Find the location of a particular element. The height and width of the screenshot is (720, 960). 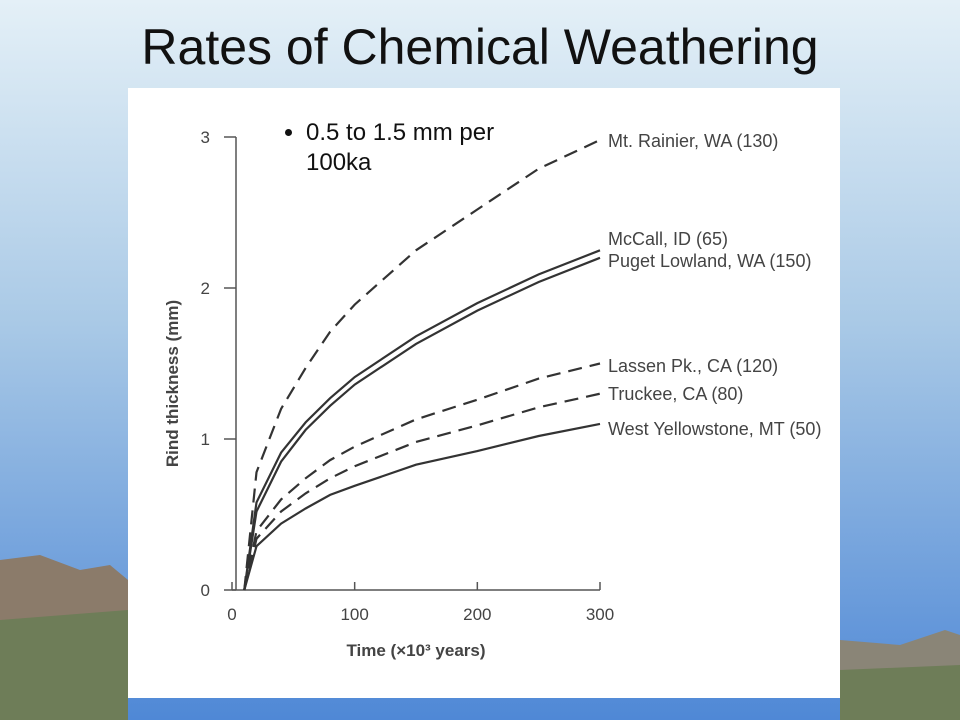

x-tick-label: 100 is located at coordinates (354, 614).